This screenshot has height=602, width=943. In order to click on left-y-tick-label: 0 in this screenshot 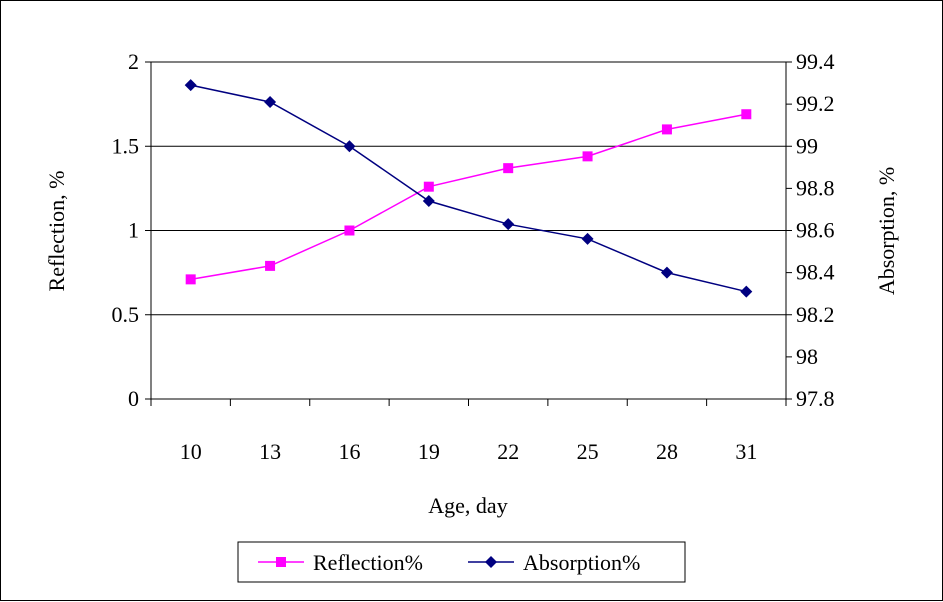, I will do `click(133, 398)`.